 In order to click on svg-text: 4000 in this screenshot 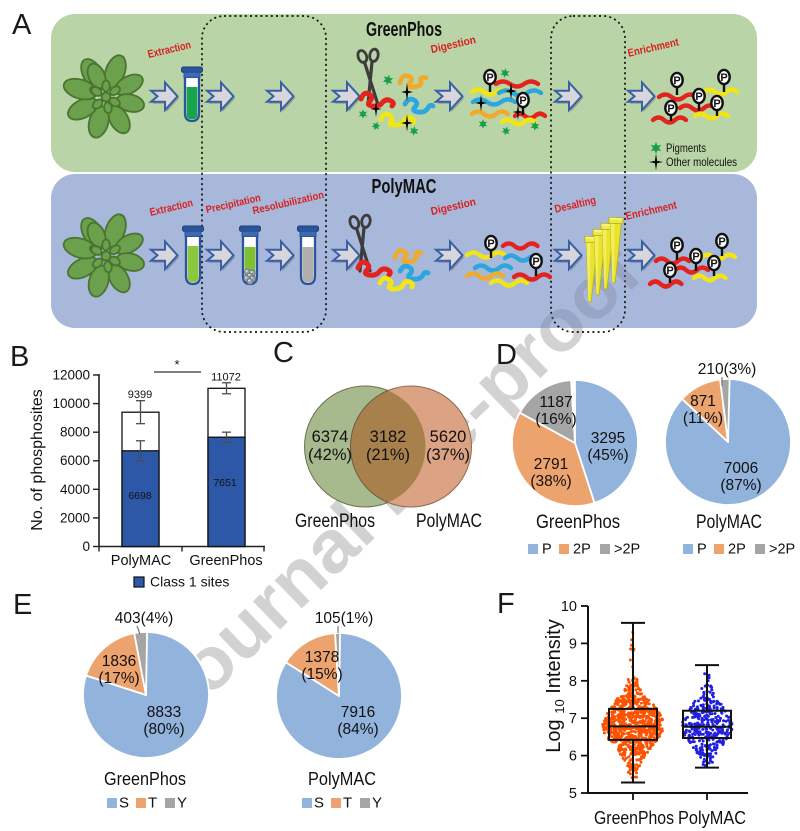, I will do `click(75, 489)`.